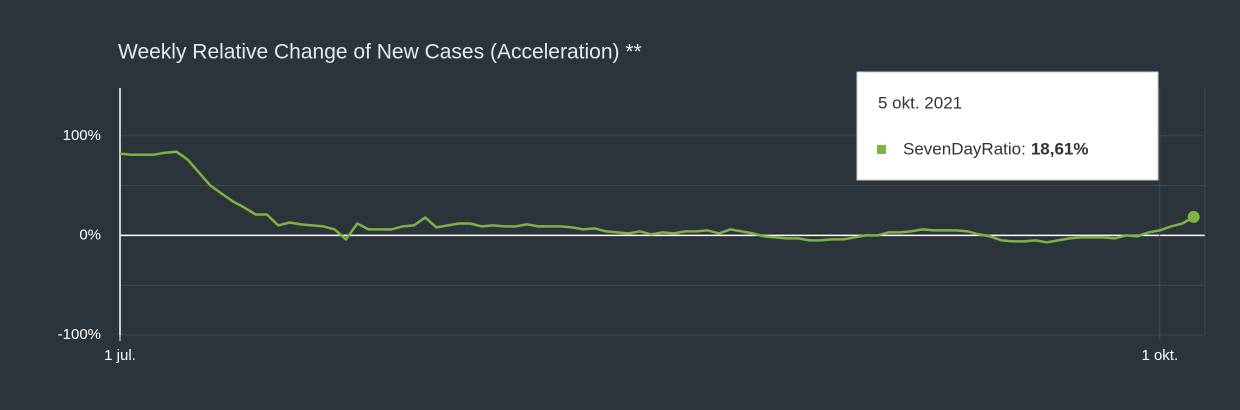 This screenshot has width=1240, height=410. I want to click on tooltip-value: 18,61%, so click(1060, 148).